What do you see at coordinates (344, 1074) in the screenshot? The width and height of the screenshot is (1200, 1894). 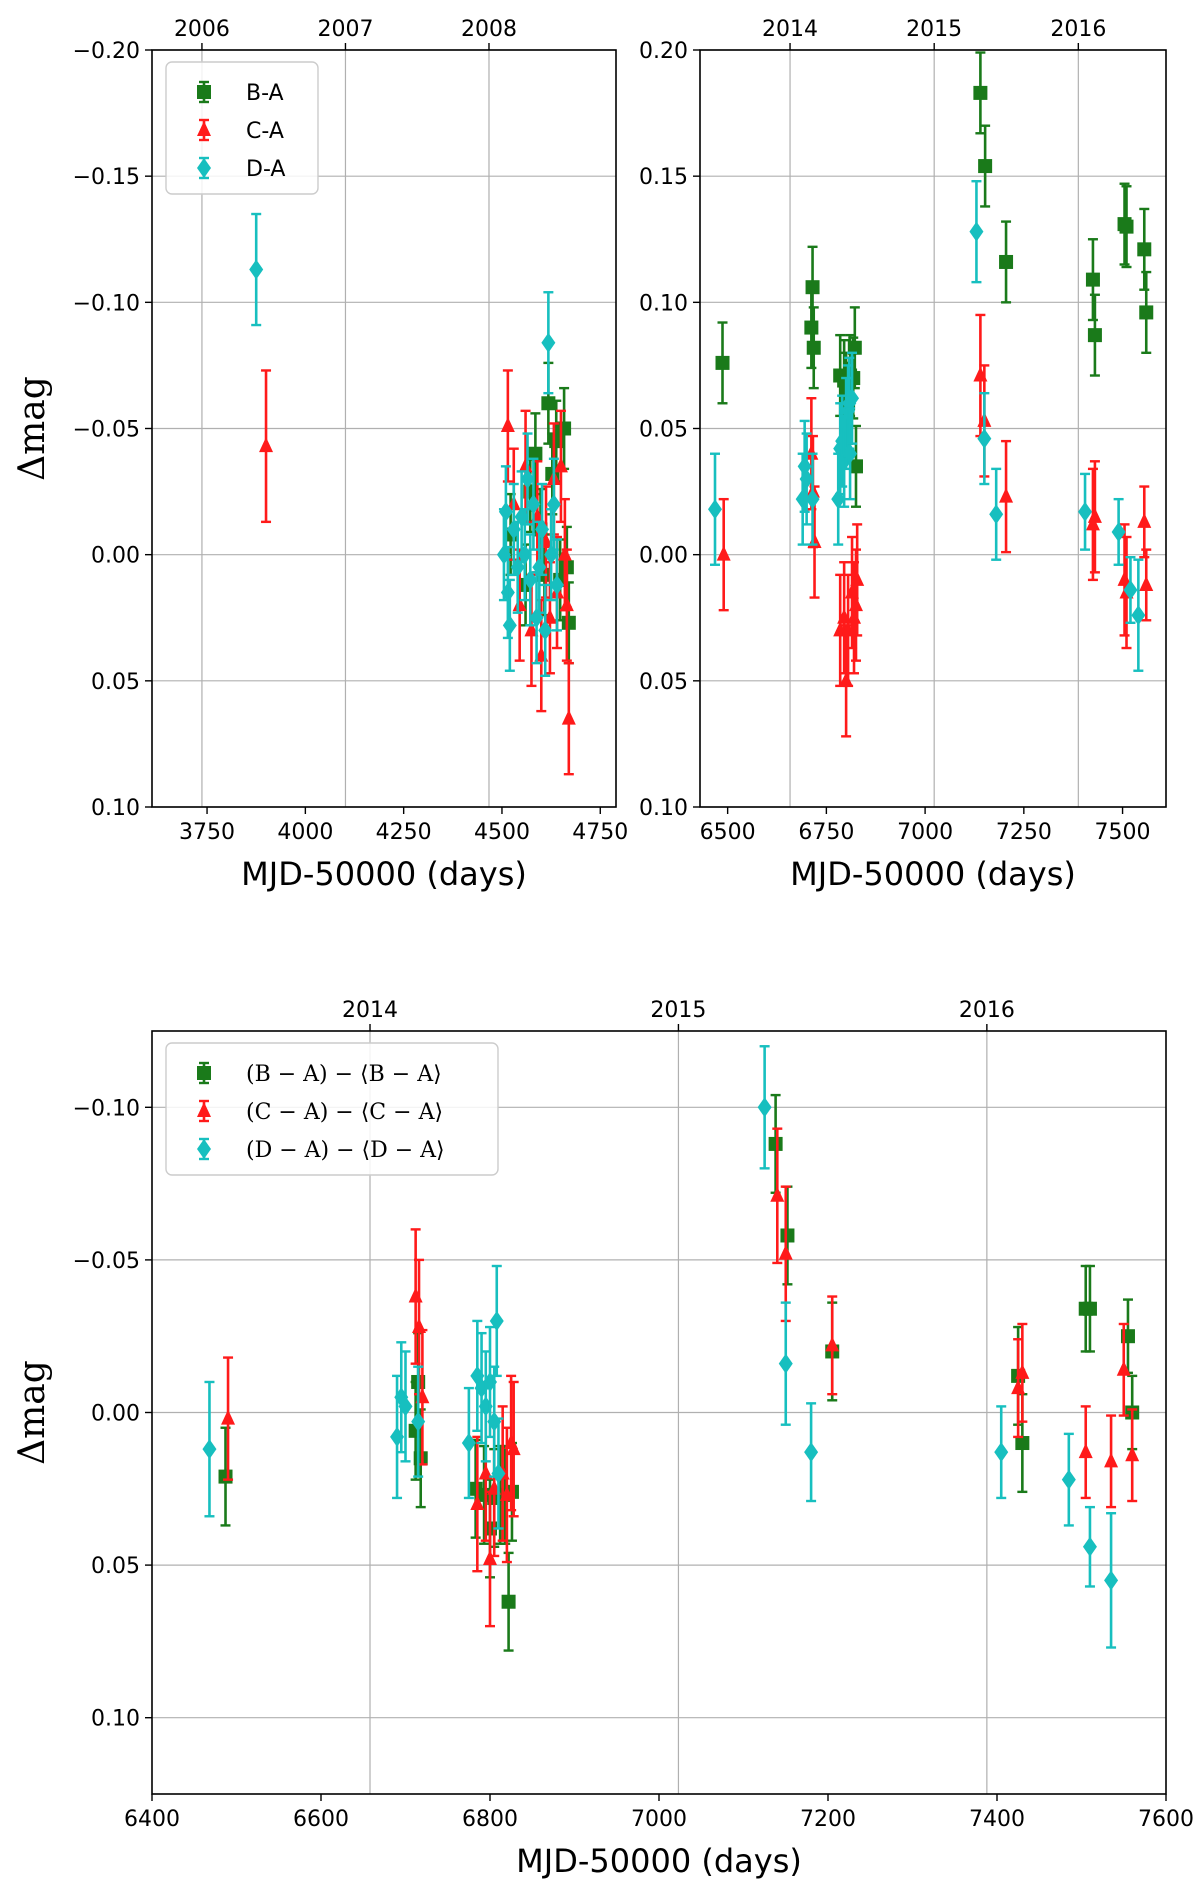 I see `legend-label: (B − A) − ⟨B − A⟩` at bounding box center [344, 1074].